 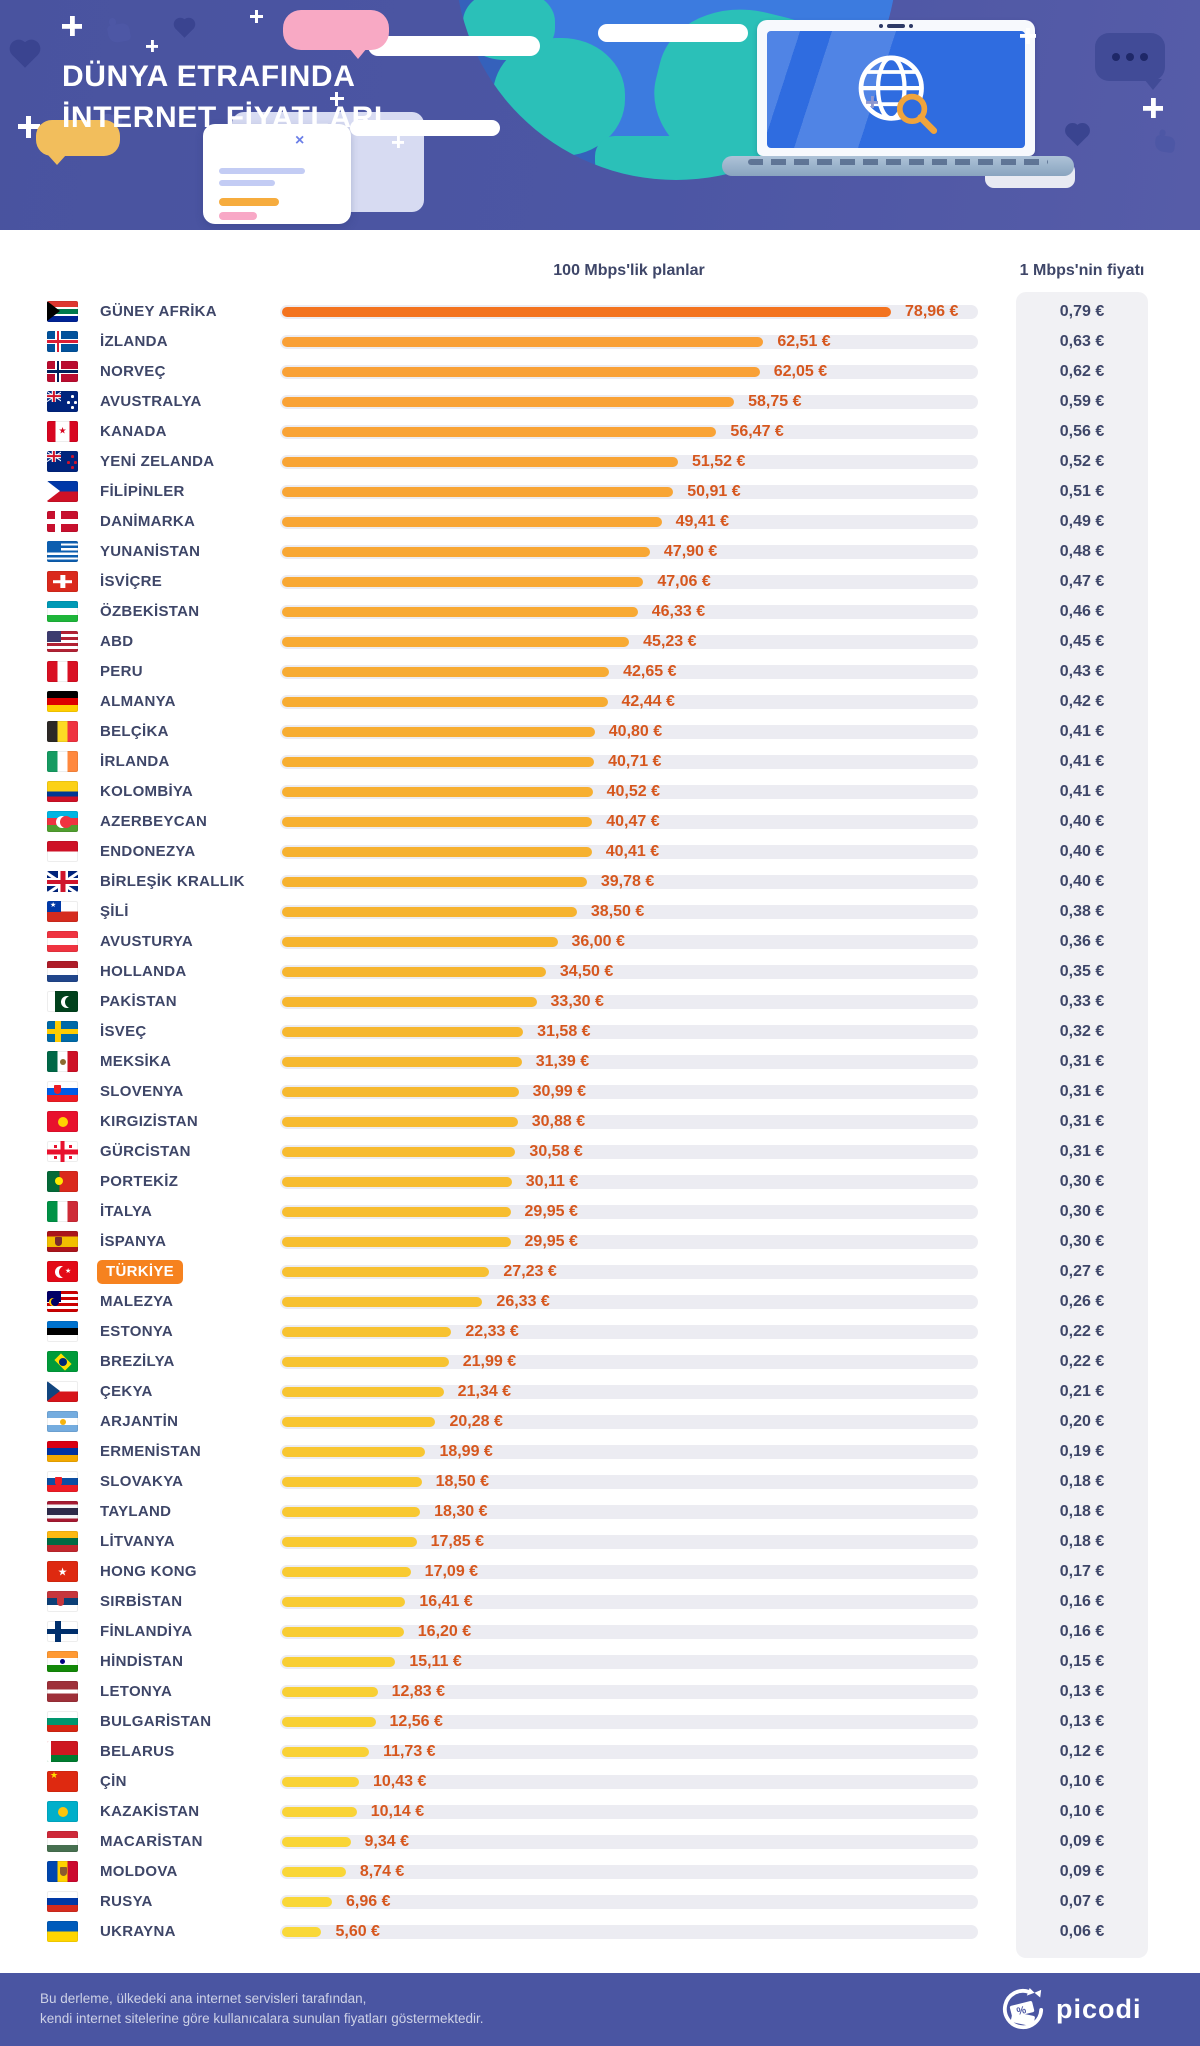 I want to click on plan-price-value: 17,85 €, so click(x=457, y=1541).